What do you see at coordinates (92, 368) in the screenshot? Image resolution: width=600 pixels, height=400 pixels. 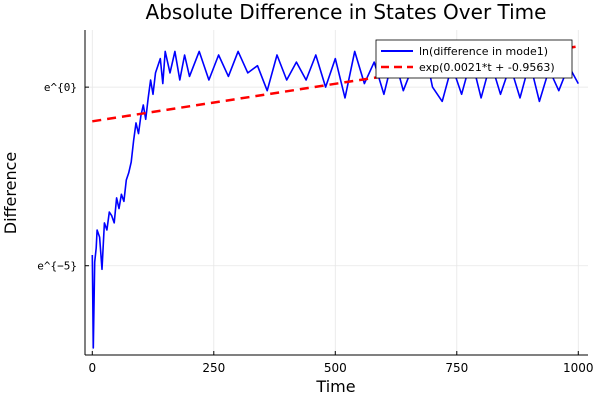 I see `x-tick-label-0: 0` at bounding box center [92, 368].